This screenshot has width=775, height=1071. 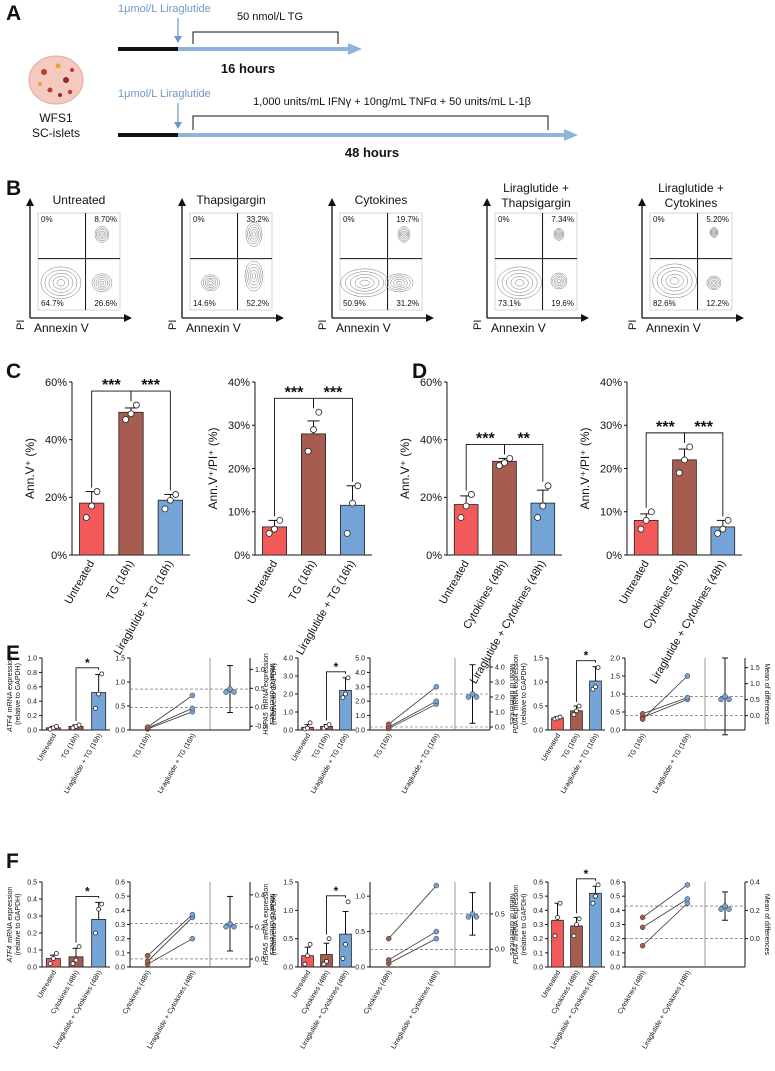 I want to click on panel-label: E, so click(x=13, y=653).